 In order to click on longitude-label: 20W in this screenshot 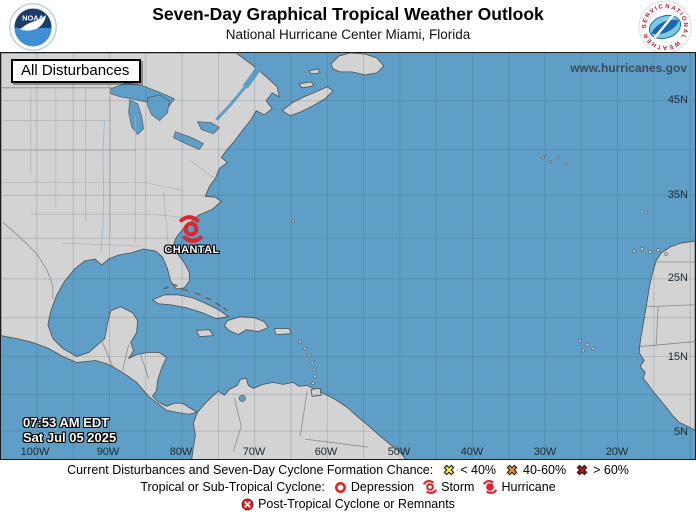, I will do `click(617, 452)`.